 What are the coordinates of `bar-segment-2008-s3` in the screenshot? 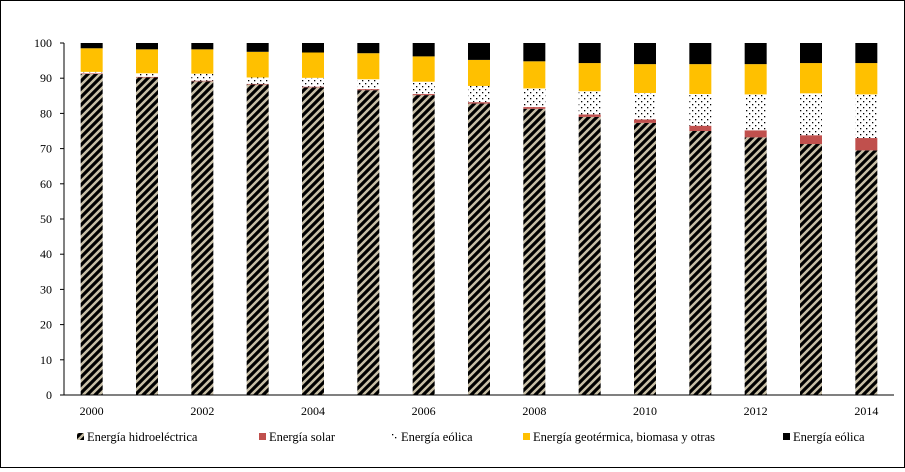 It's located at (534, 75).